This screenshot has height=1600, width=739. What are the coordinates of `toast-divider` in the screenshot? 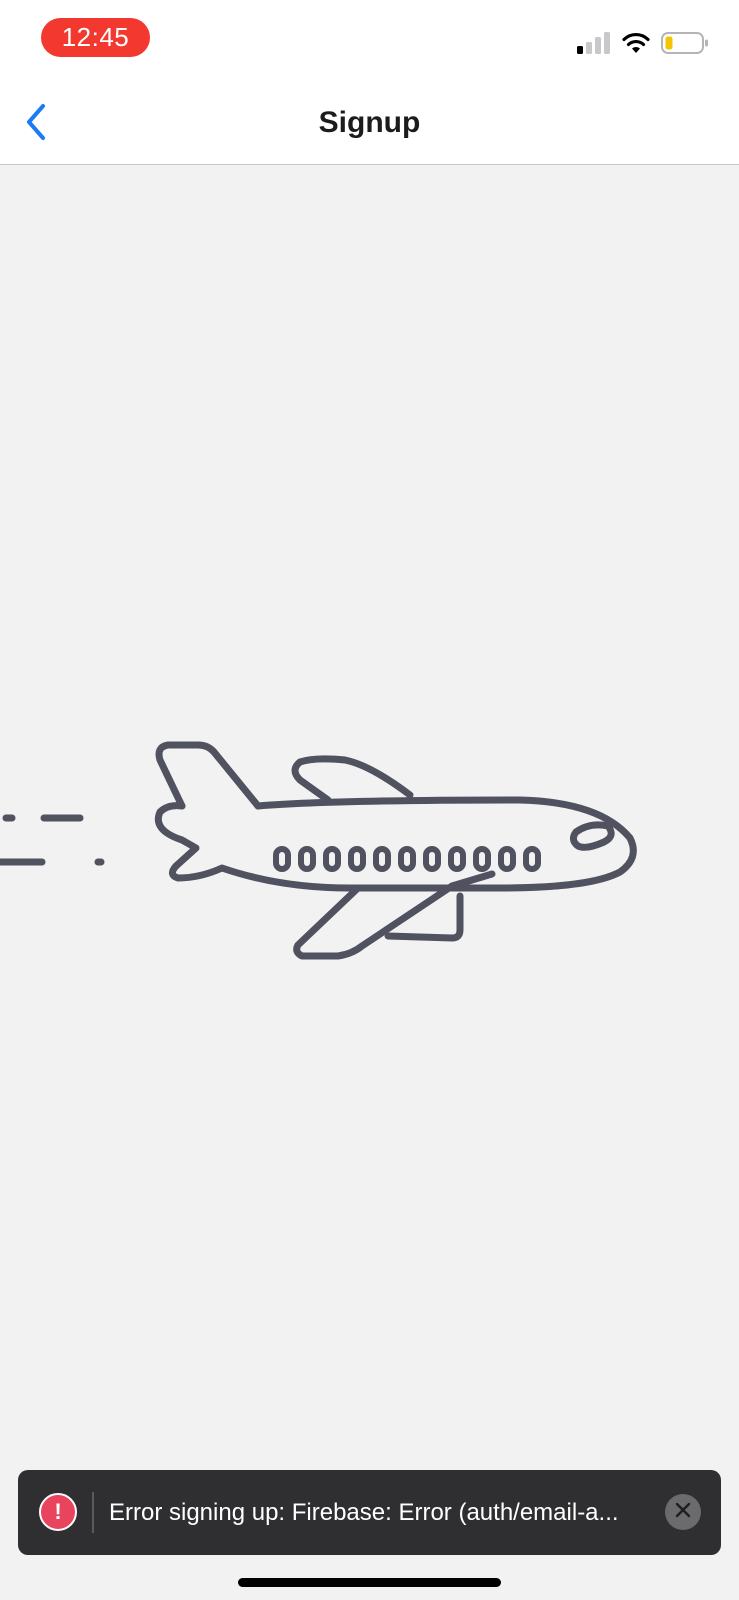 It's located at (93, 1512).